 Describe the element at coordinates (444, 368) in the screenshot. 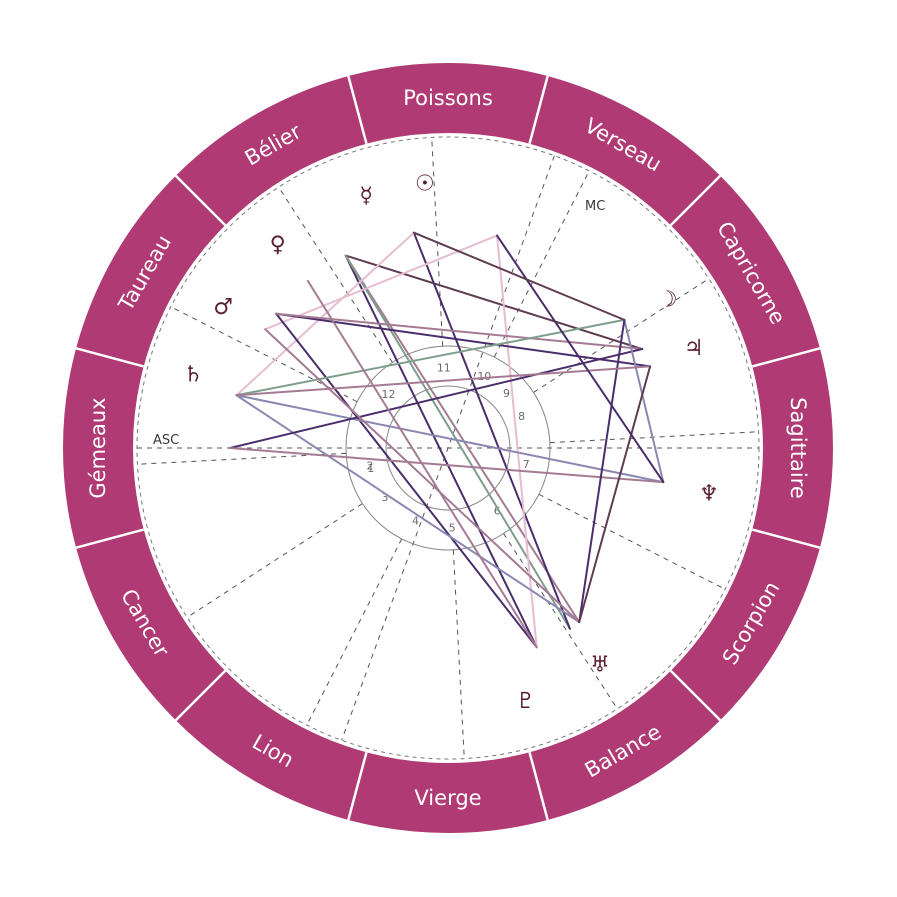

I see `house-number: 11` at that location.